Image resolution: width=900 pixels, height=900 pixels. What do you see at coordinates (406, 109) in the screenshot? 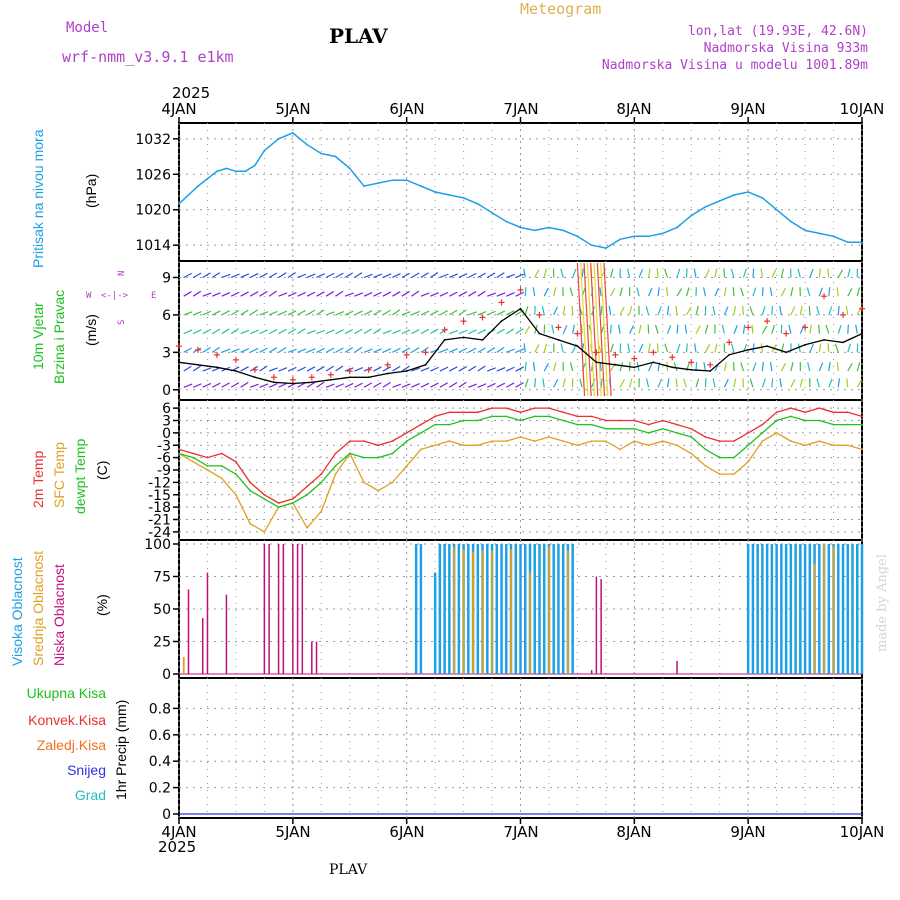
I see `x-tick-top-2: 6JAN` at bounding box center [406, 109].